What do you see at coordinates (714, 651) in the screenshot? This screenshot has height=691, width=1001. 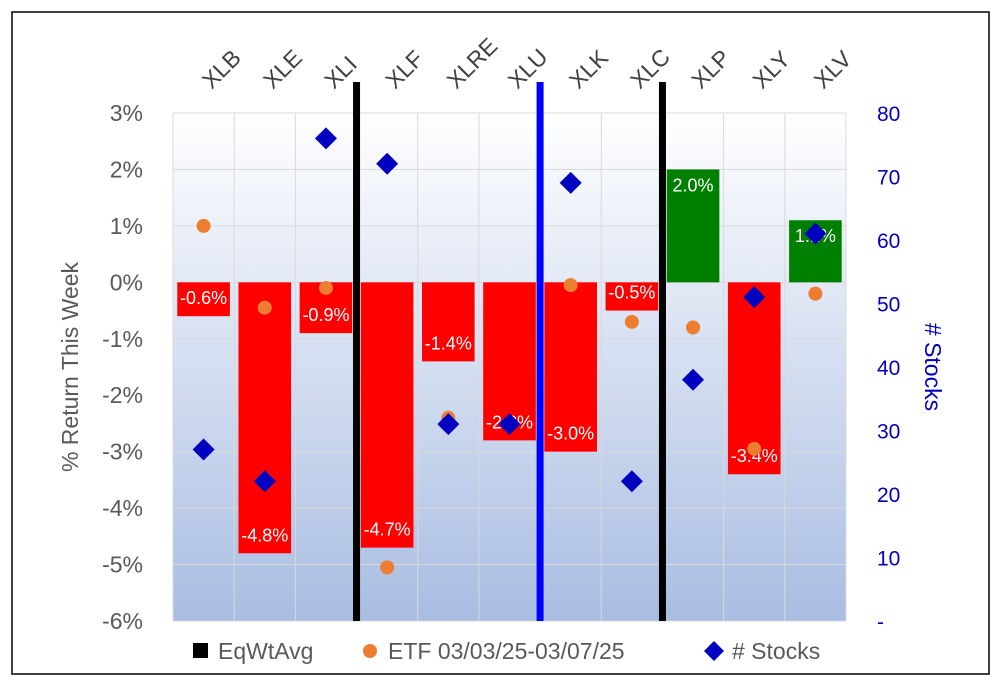 I see `legend-stocks-marker` at bounding box center [714, 651].